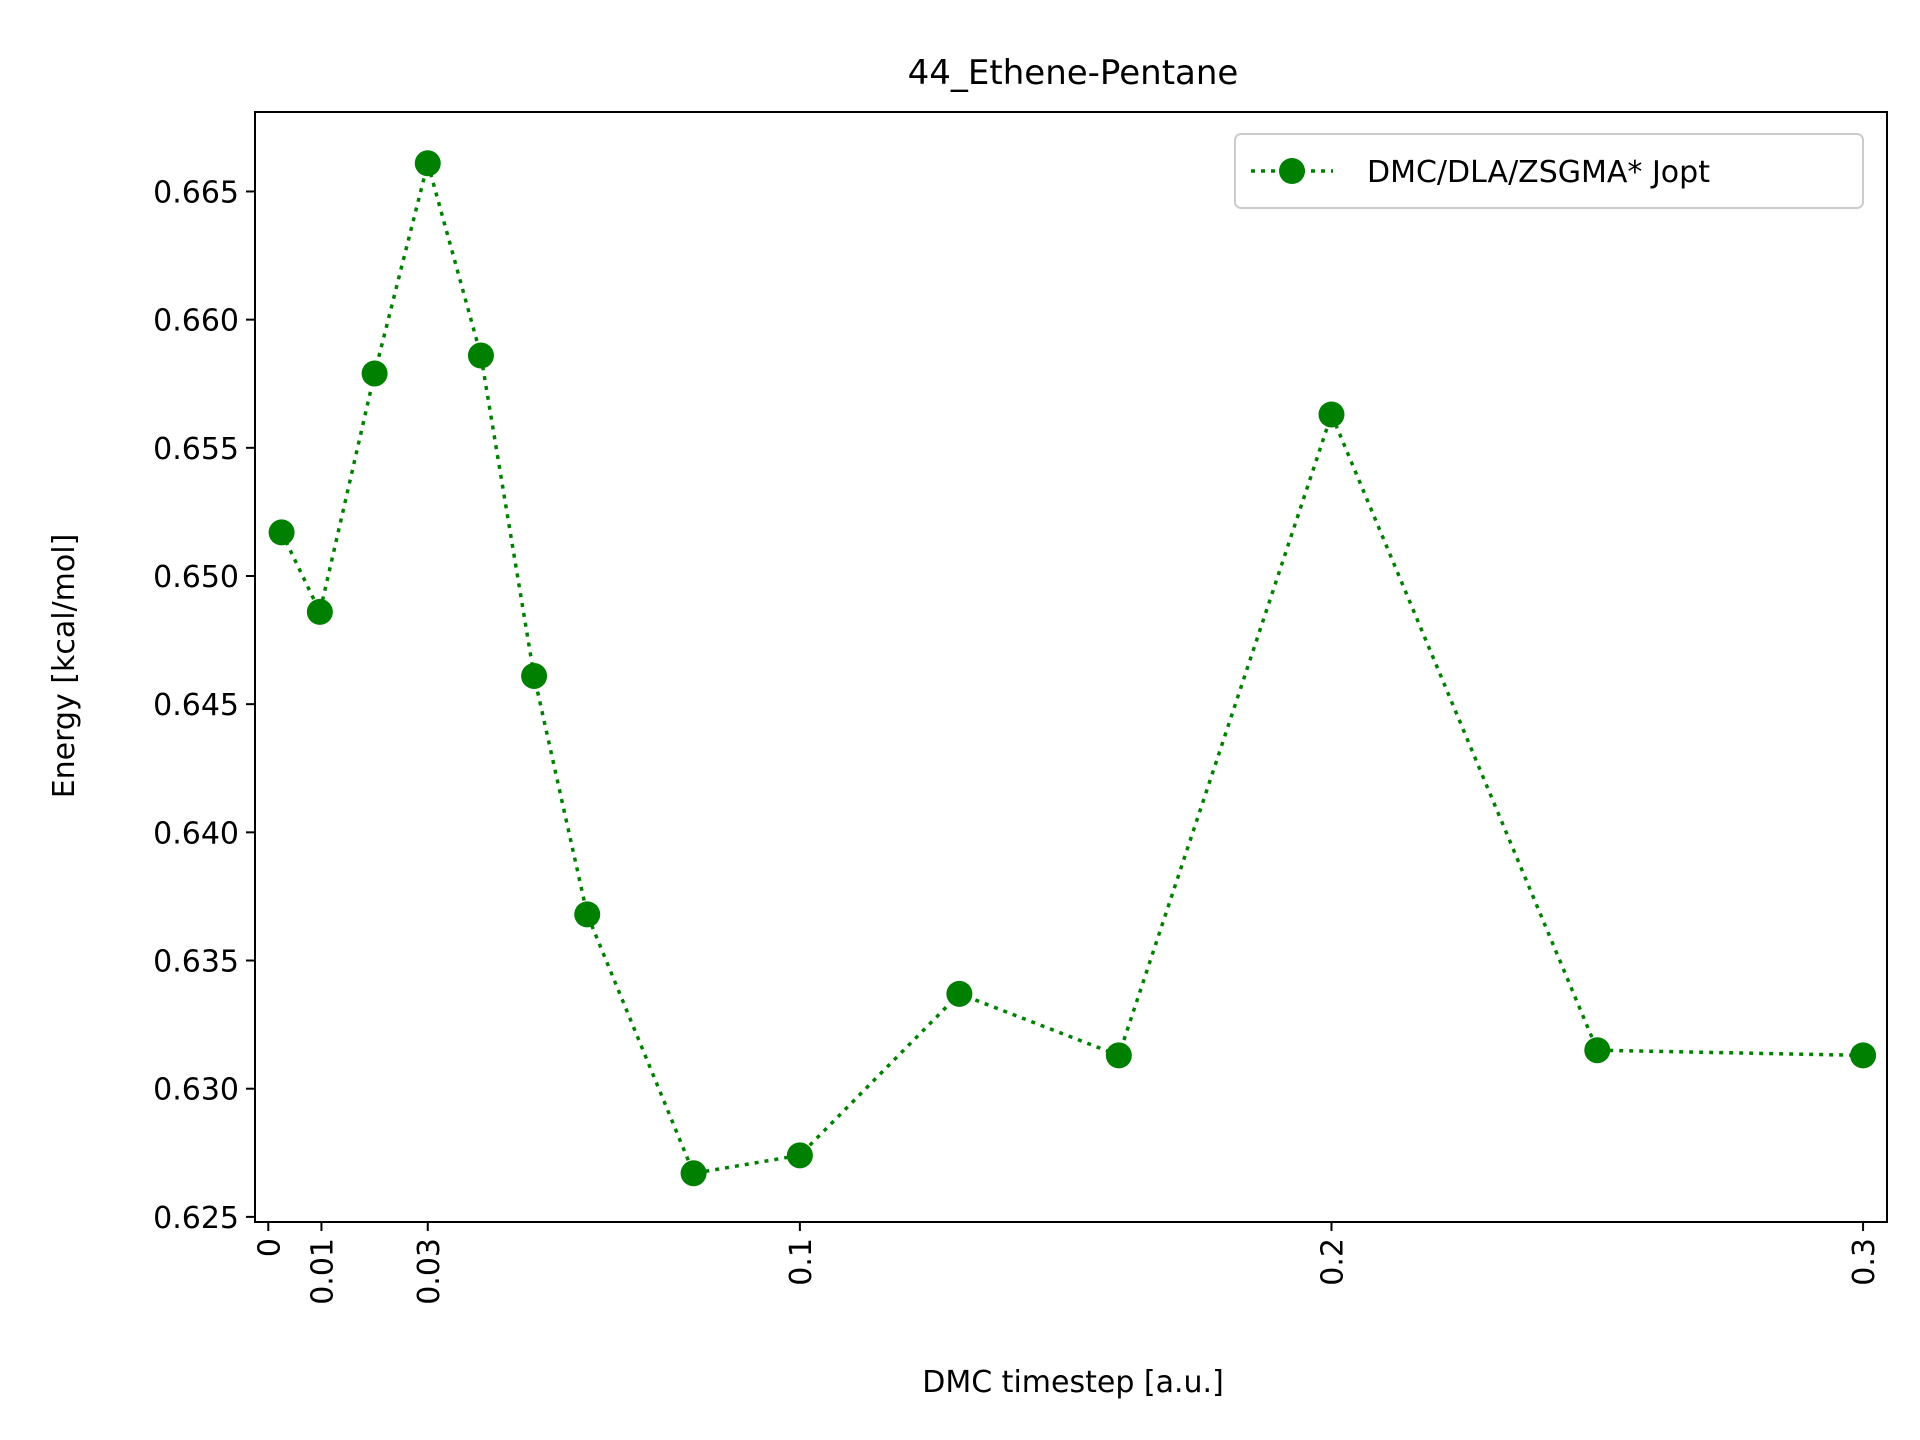  I want to click on legend-box, so click(1549, 171).